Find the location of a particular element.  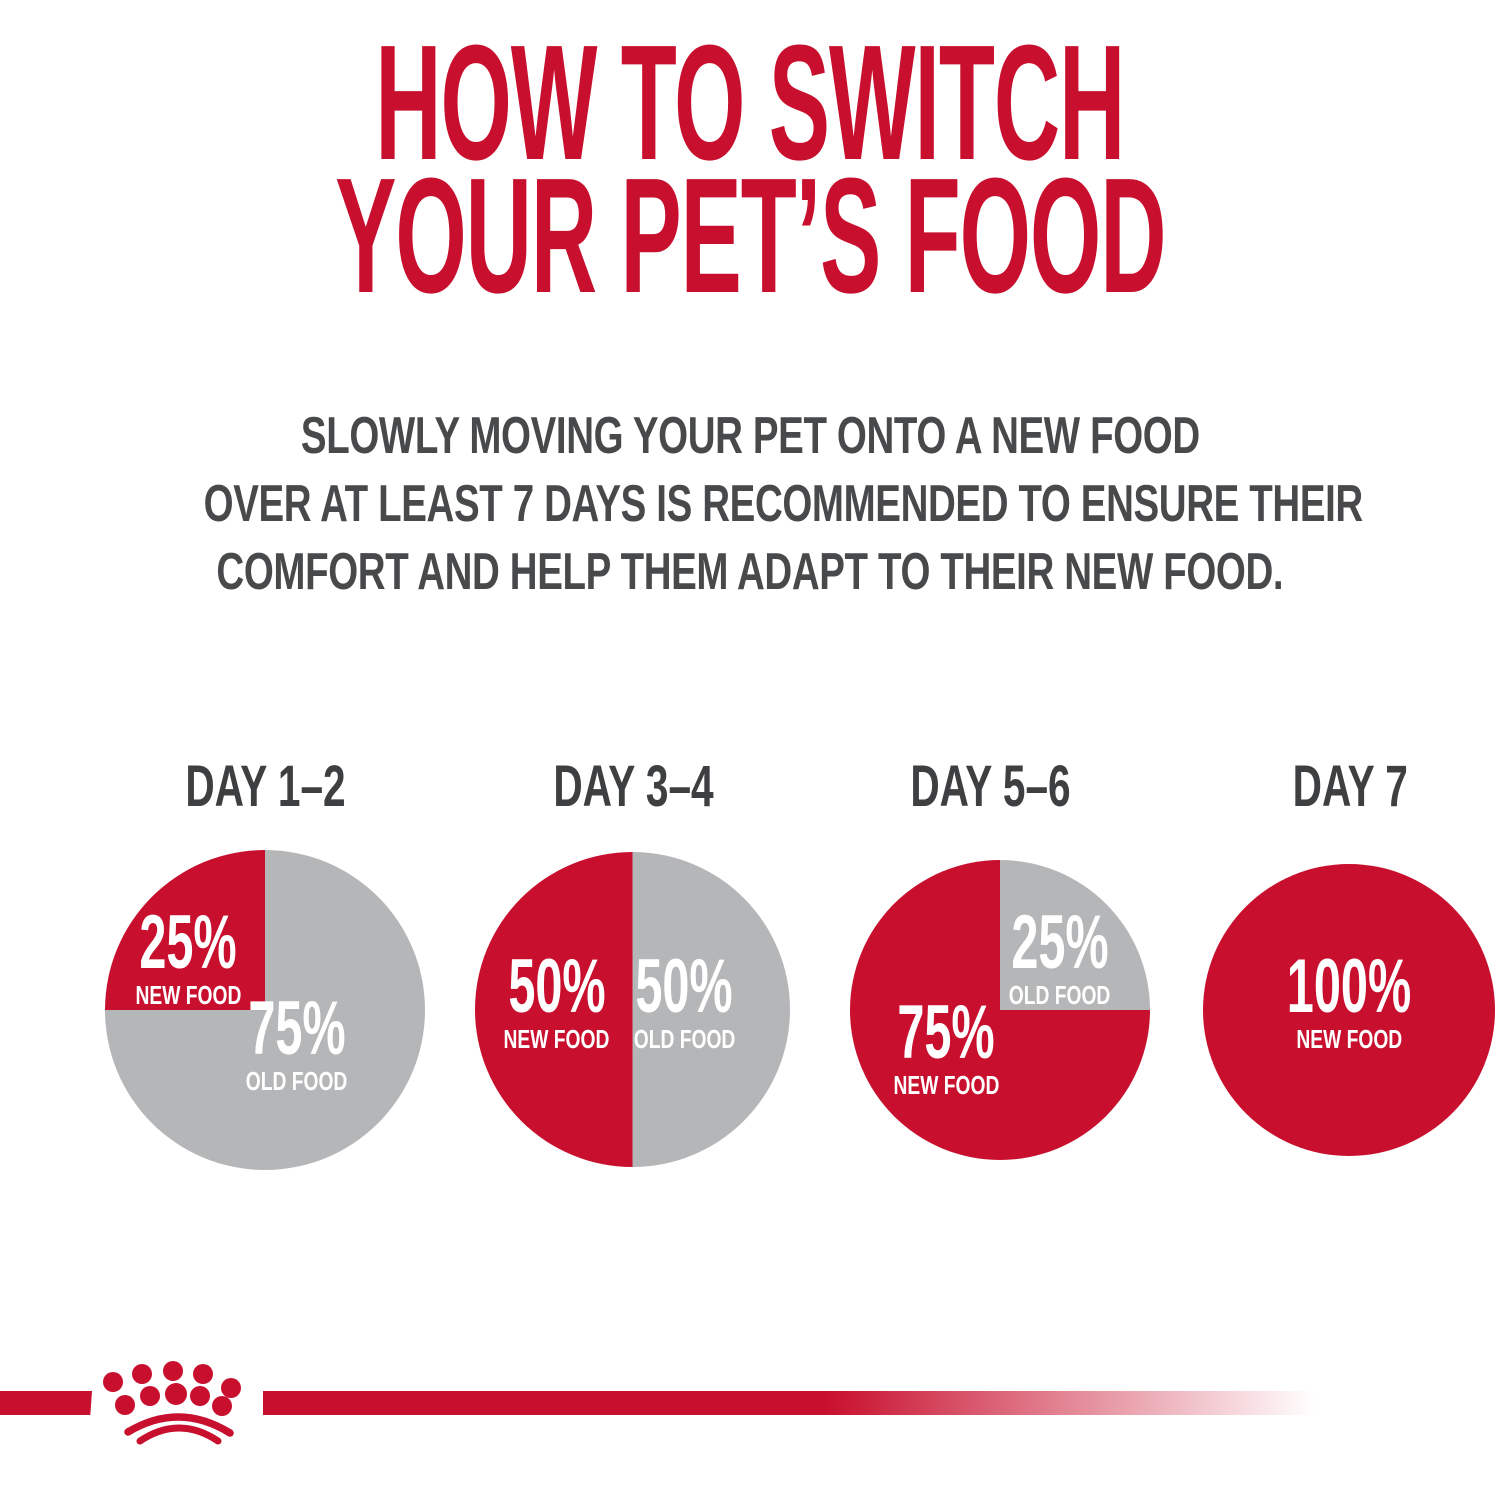

footer-rule-right-fade is located at coordinates (805, 1403).